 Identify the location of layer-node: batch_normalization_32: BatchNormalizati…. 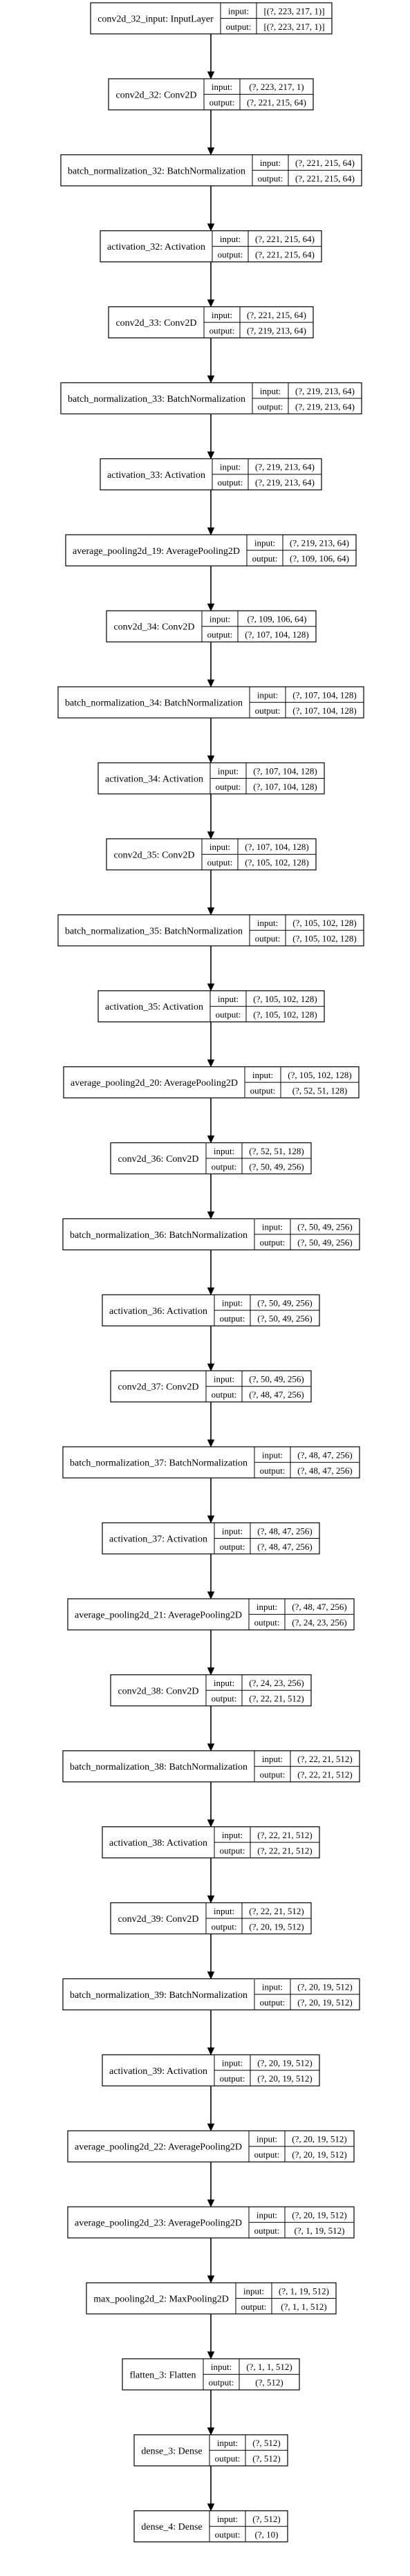
(211, 171).